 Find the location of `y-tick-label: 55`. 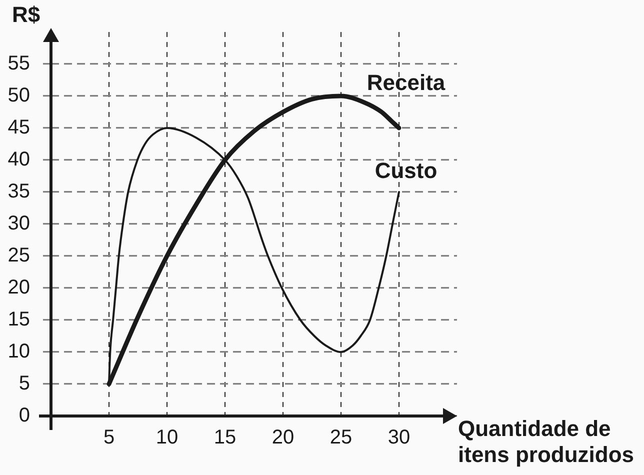

y-tick-label: 55 is located at coordinates (19, 63).